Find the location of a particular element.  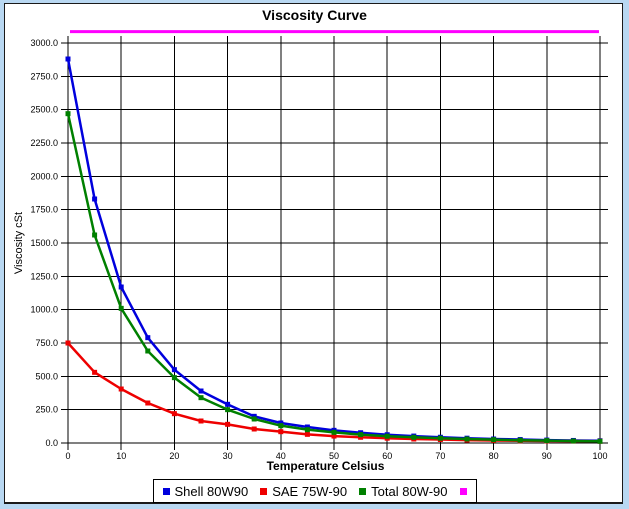

legend-item: Shell 80W90 is located at coordinates (205, 491).